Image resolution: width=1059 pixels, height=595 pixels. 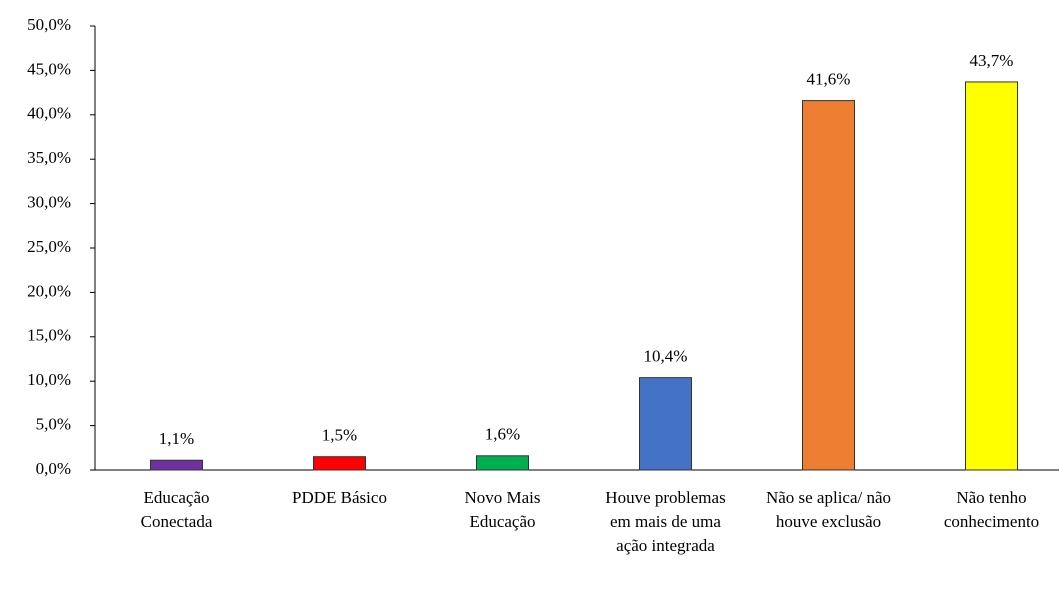 I want to click on x-tick-label: Novo Mais Educação, so click(x=502, y=509).